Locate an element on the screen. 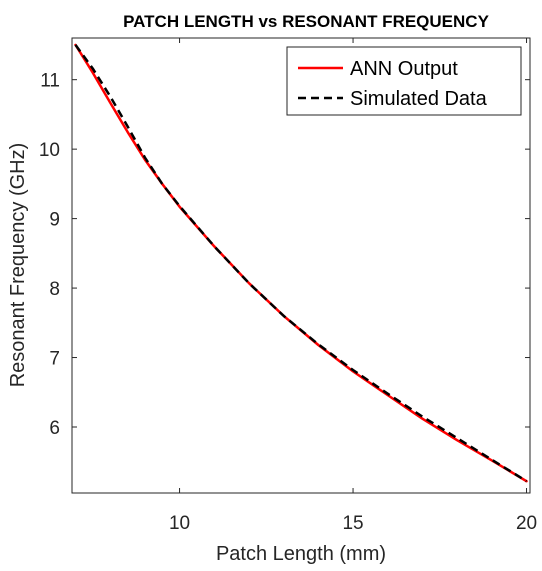 The height and width of the screenshot is (571, 542). y-tick-label: 11 is located at coordinates (50, 81).